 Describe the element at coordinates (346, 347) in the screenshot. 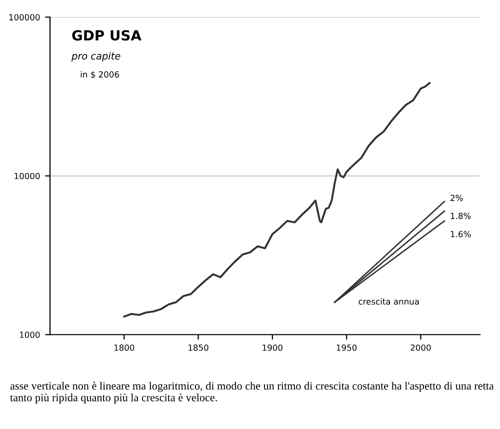

I see `x-tick-label: 1950` at that location.